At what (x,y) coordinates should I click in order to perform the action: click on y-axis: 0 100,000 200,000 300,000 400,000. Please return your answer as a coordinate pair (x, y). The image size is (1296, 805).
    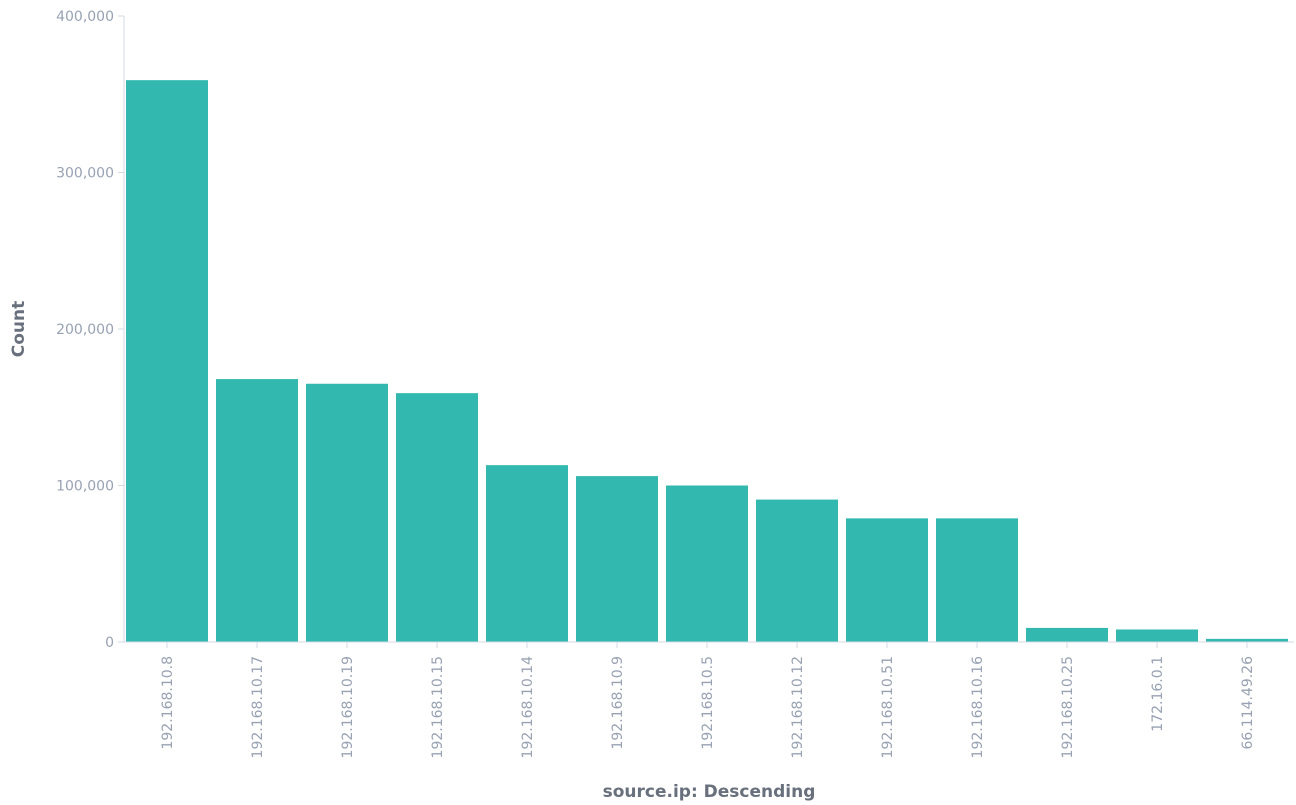
    Looking at the image, I should click on (90, 330).